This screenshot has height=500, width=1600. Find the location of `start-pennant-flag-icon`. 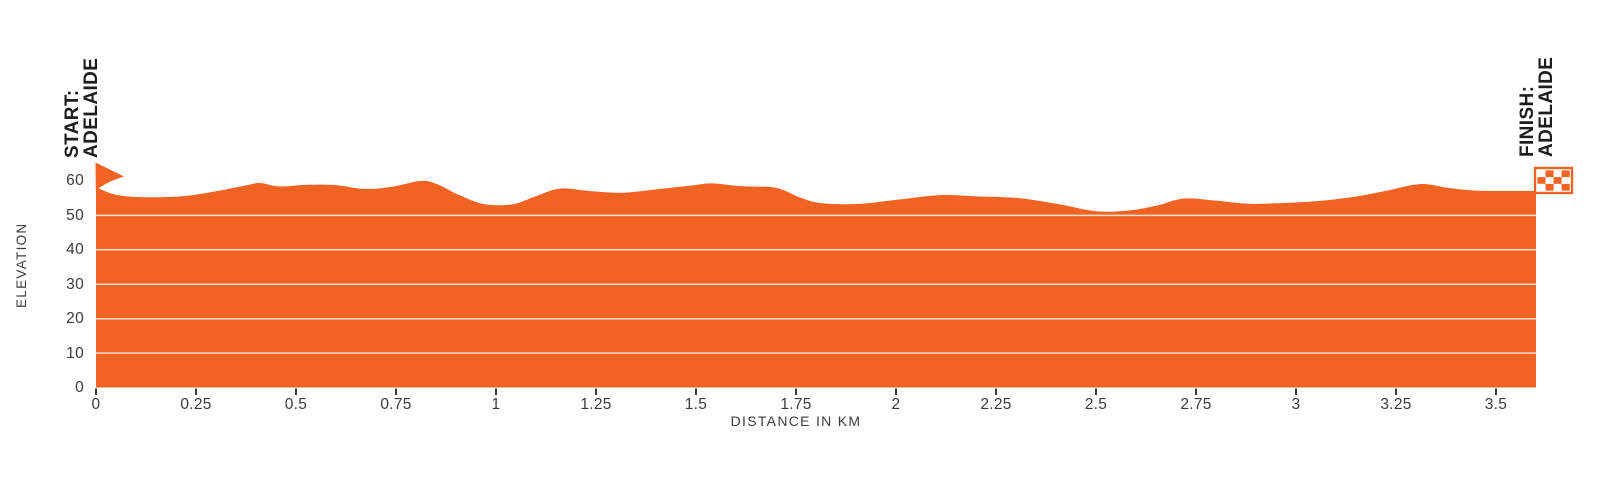

start-pennant-flag-icon is located at coordinates (109, 176).